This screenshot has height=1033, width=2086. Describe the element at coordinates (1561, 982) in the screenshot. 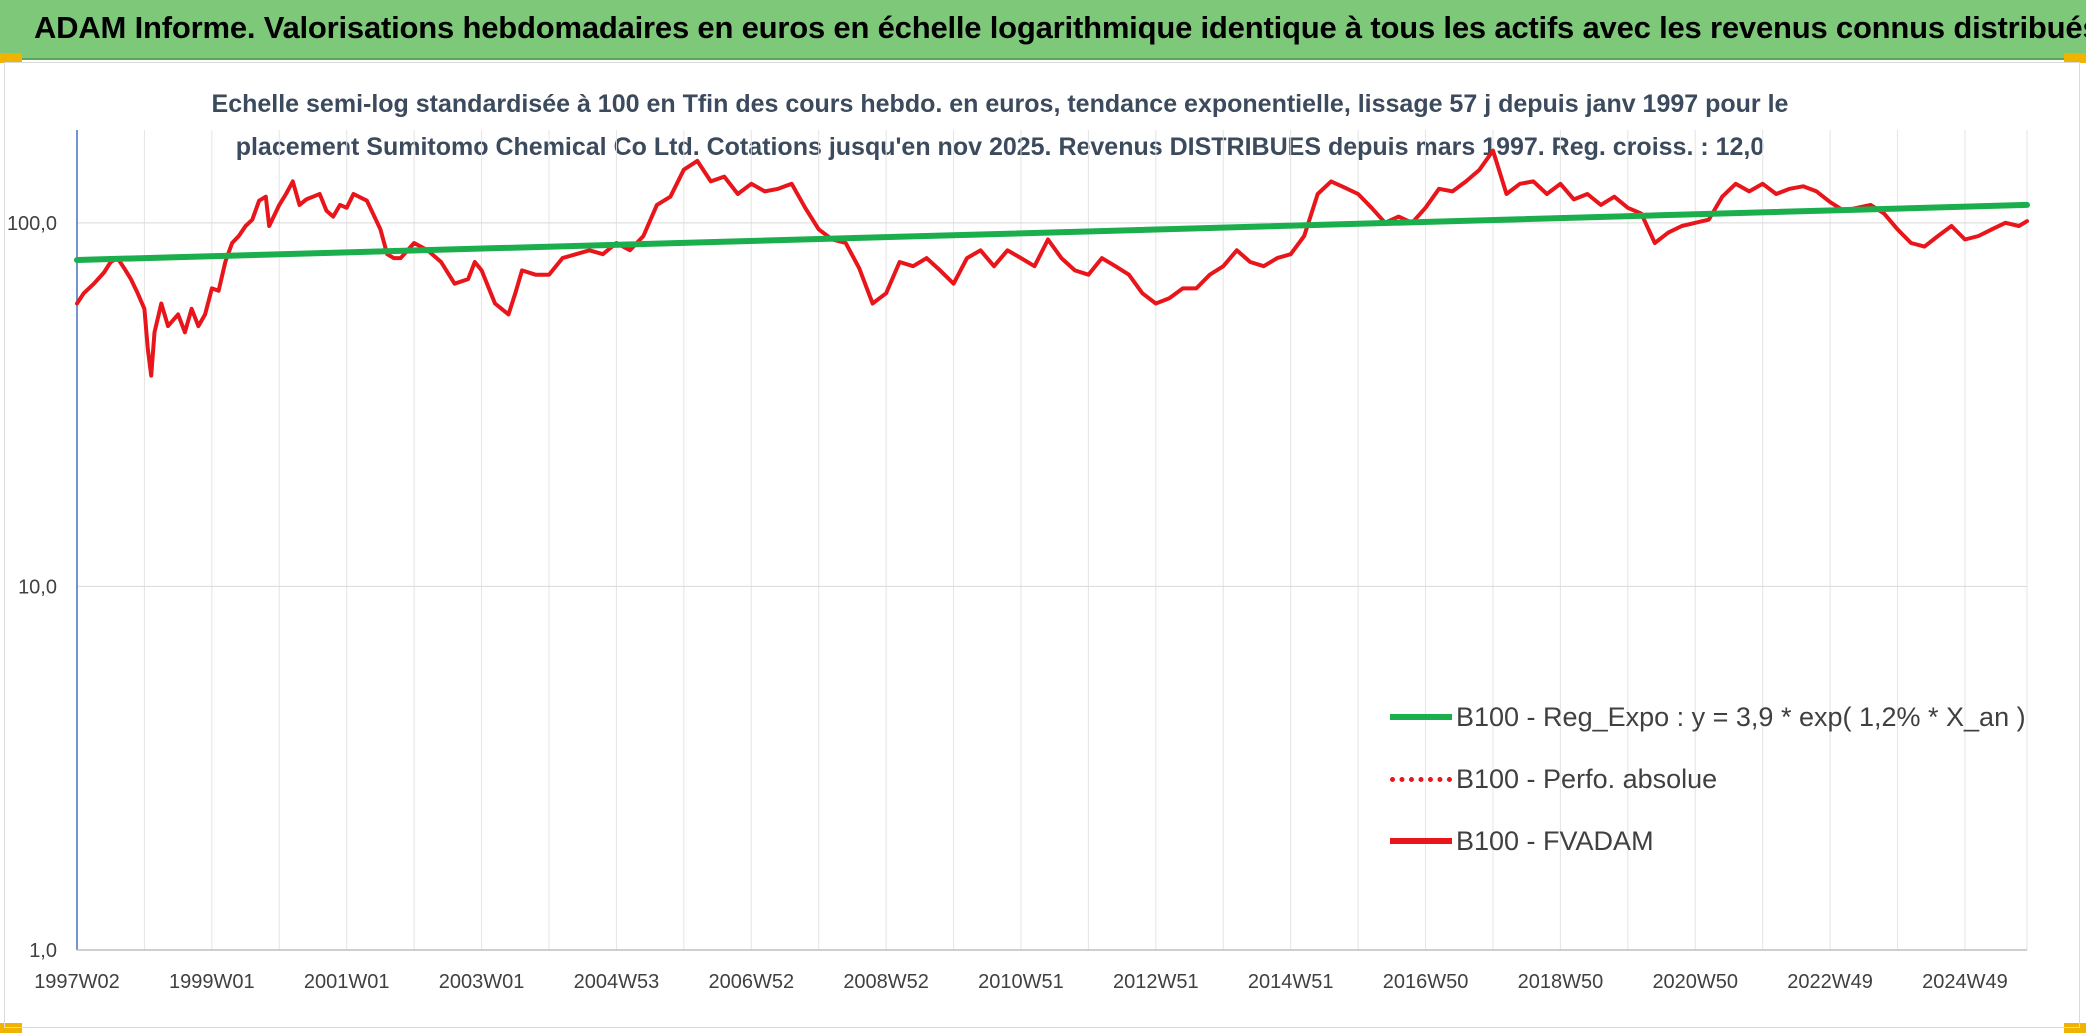

I see `x-tick-label: 2018W50` at that location.